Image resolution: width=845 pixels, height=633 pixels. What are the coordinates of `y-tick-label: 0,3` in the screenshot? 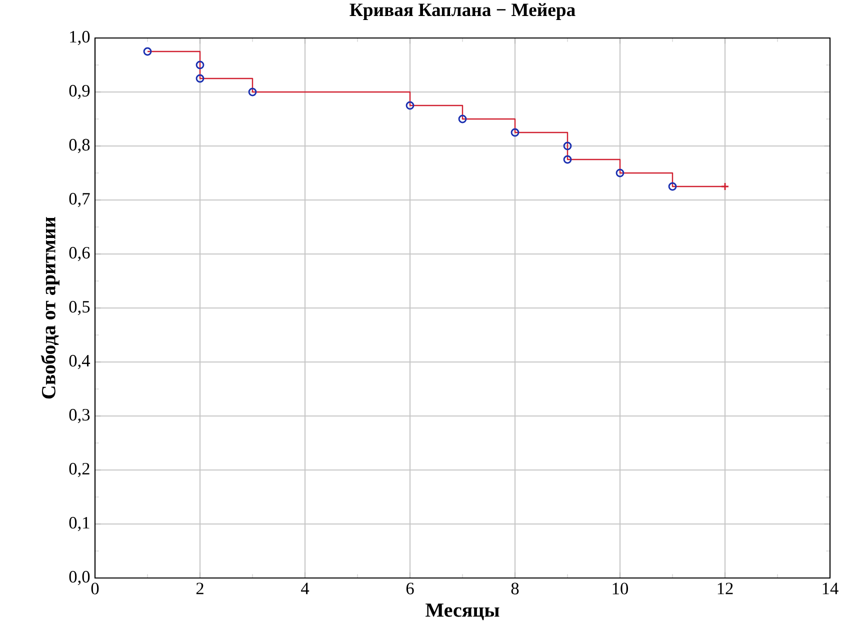 It's located at (79, 416).